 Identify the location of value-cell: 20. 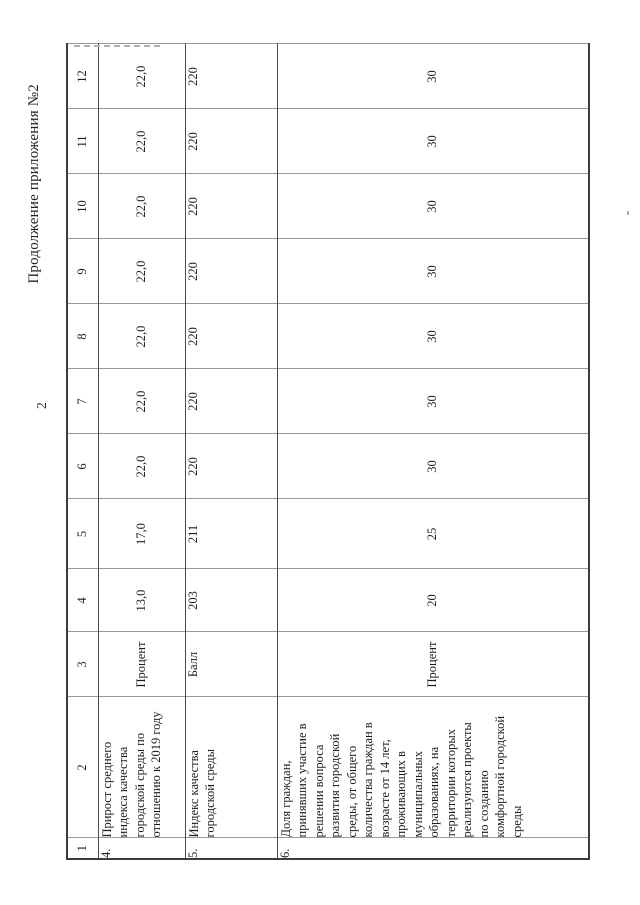
(433, 600).